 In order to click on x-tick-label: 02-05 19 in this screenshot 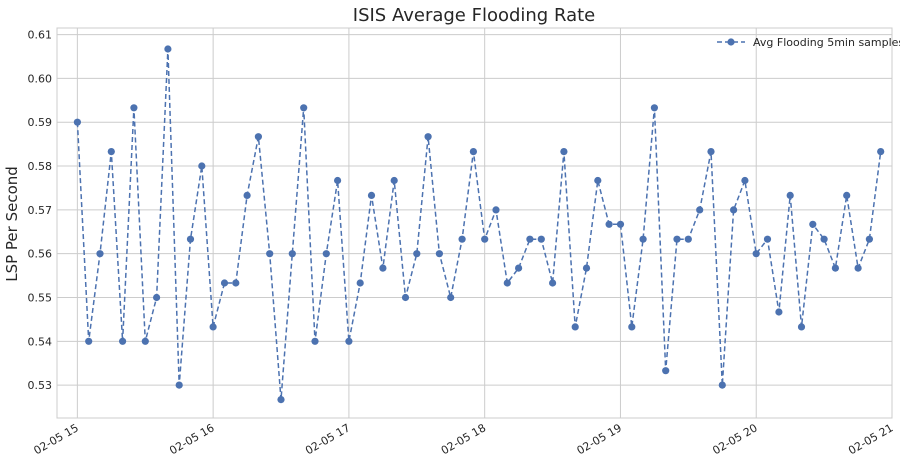, I will do `click(599, 439)`.